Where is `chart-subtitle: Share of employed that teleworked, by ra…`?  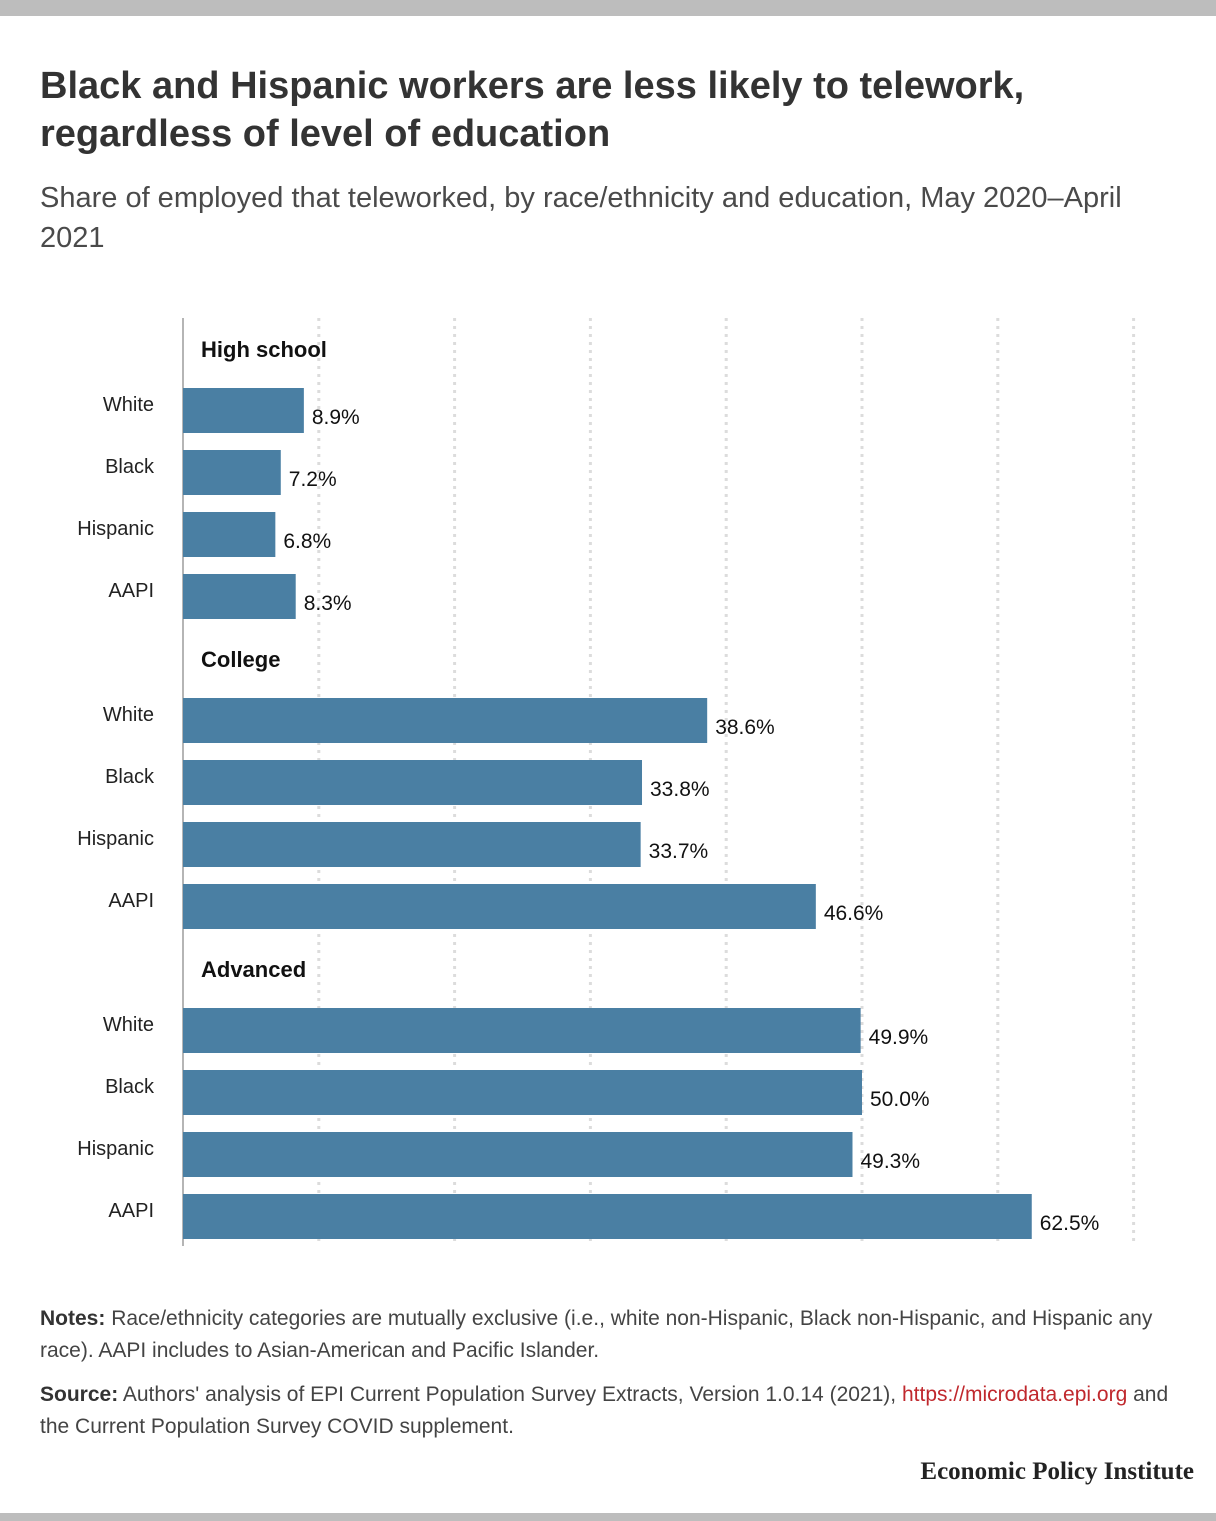
chart-subtitle: Share of employed that teleworked, by ra… is located at coordinates (581, 218).